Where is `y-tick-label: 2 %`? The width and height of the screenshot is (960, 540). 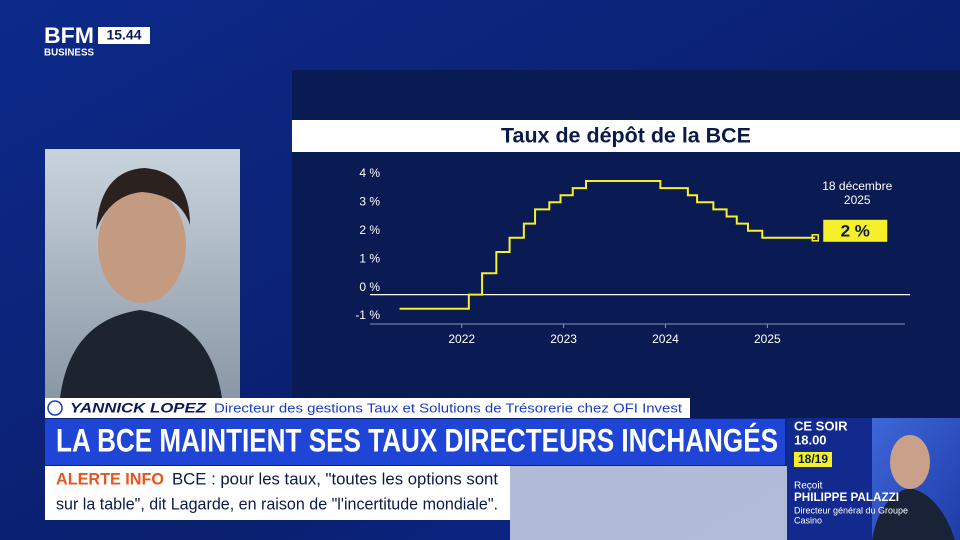
y-tick-label: 2 % is located at coordinates (369, 230).